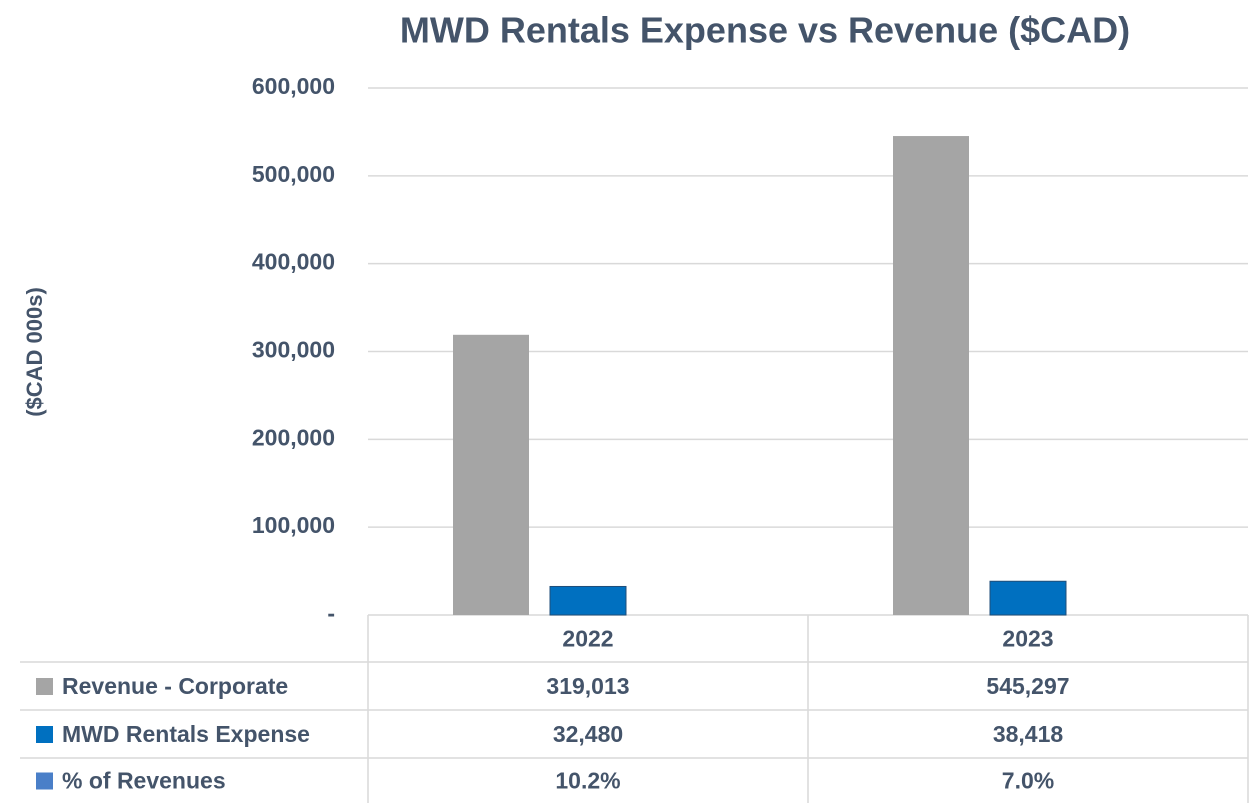  What do you see at coordinates (588, 734) in the screenshot?
I see `table-value: 32,480` at bounding box center [588, 734].